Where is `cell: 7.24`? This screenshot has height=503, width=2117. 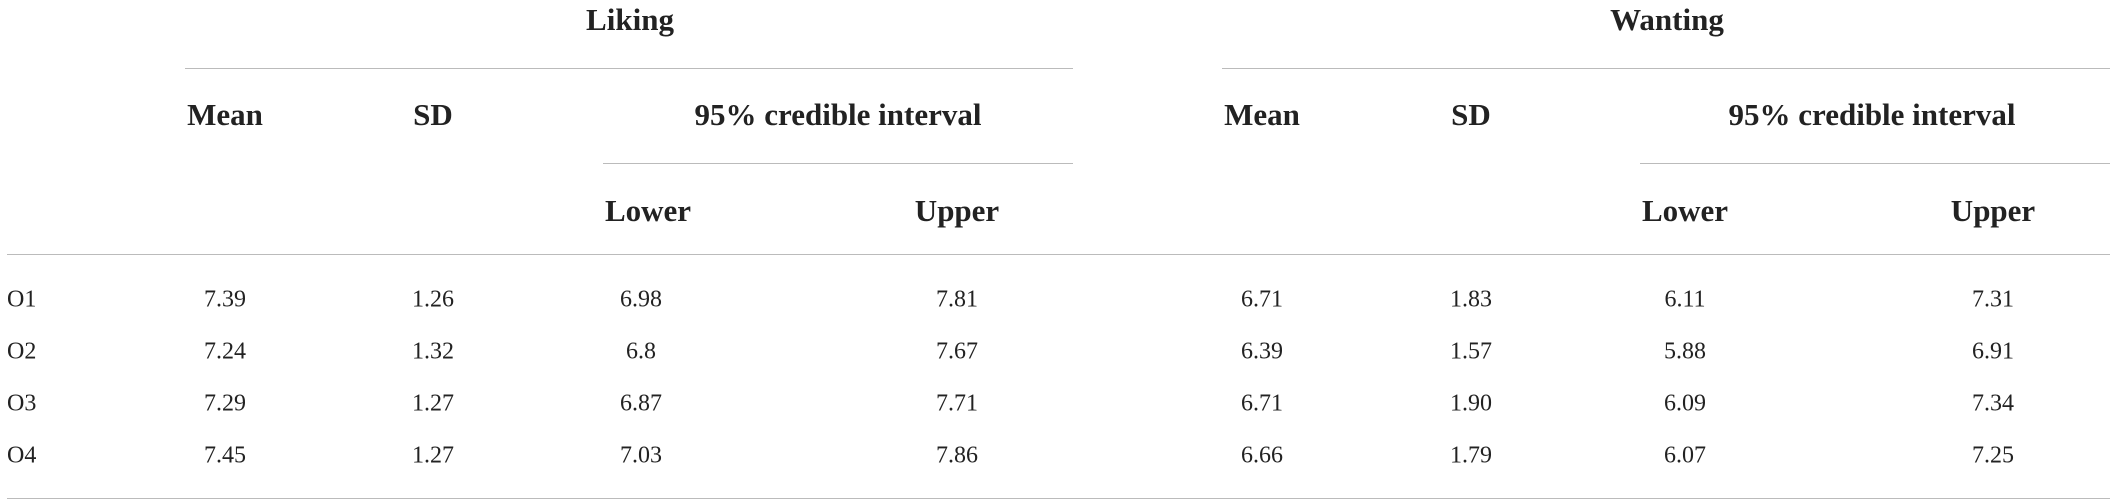
cell: 7.24 is located at coordinates (225, 351).